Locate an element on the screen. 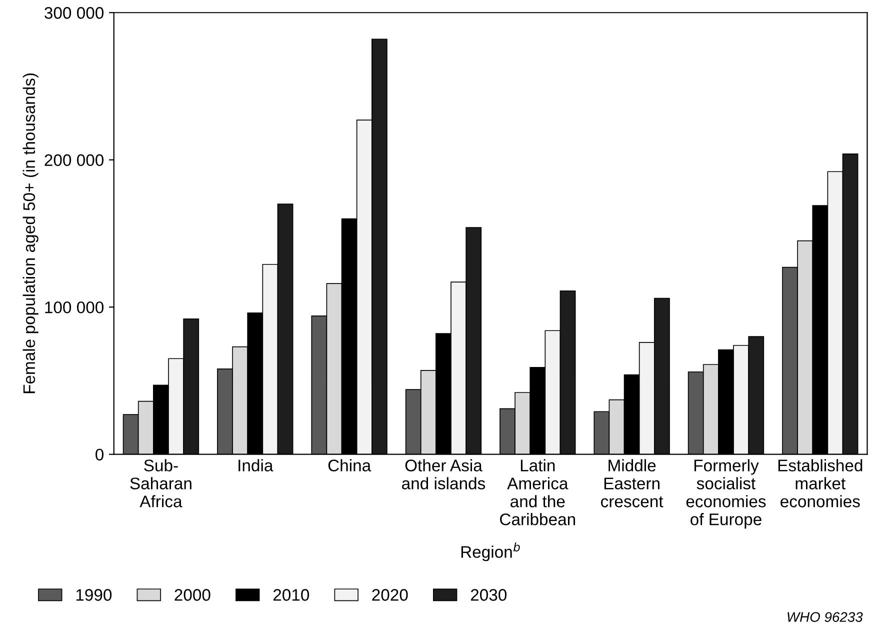  y-axis-title: Female population aged 50+ (in thousands) is located at coordinates (30, 234).